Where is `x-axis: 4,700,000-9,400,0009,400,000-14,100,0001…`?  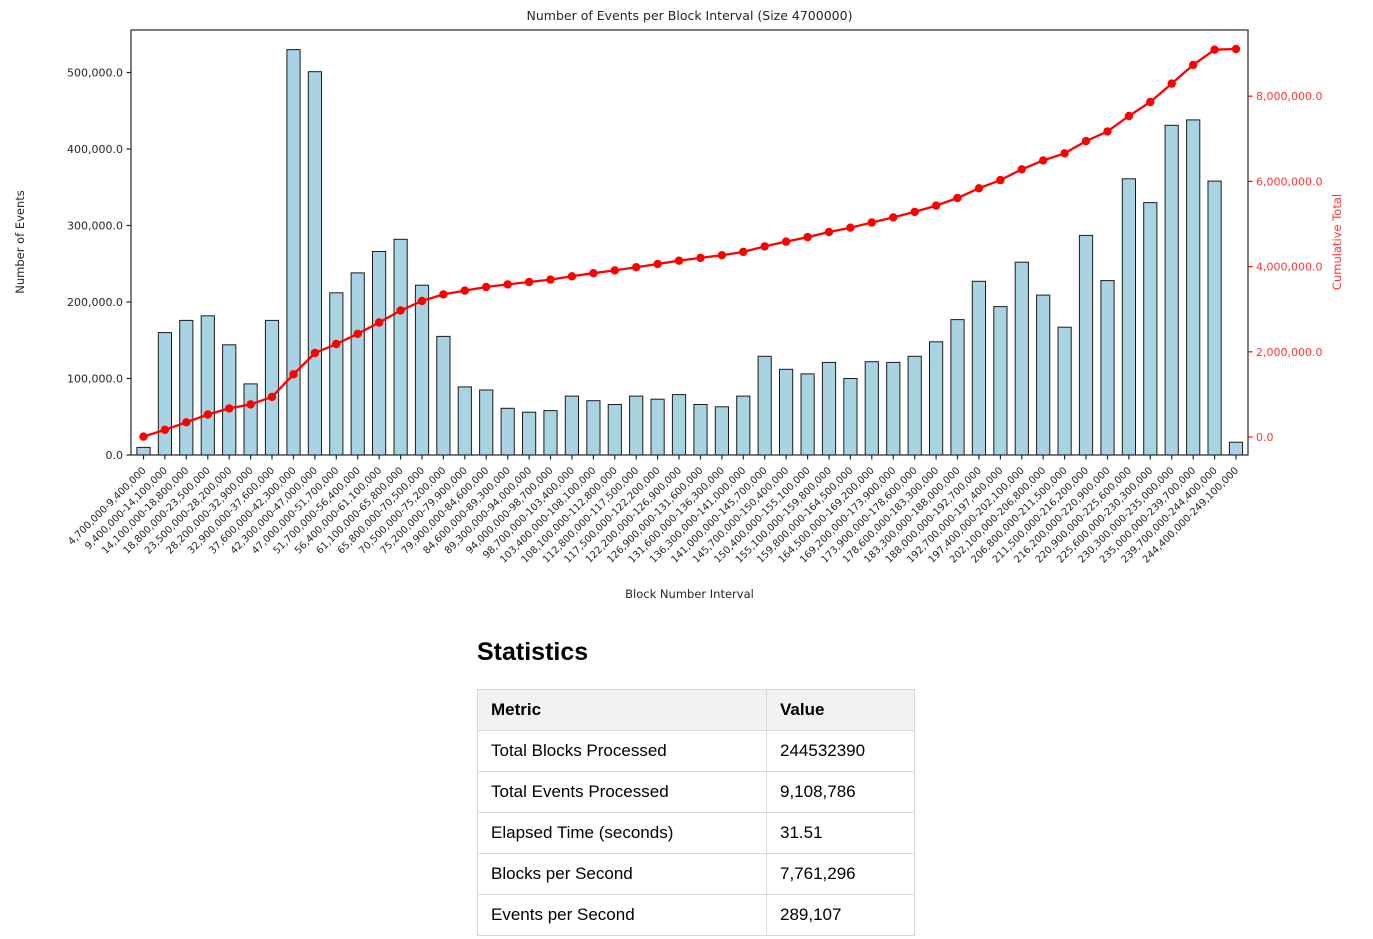 x-axis: 4,700,000-9,400,0009,400,000-14,100,0001… is located at coordinates (653, 510).